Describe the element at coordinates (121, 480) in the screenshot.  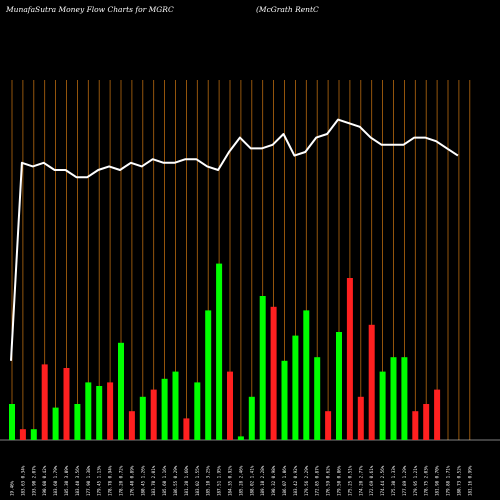
I see `x-tick-label: 178.20 0.72%` at that location.